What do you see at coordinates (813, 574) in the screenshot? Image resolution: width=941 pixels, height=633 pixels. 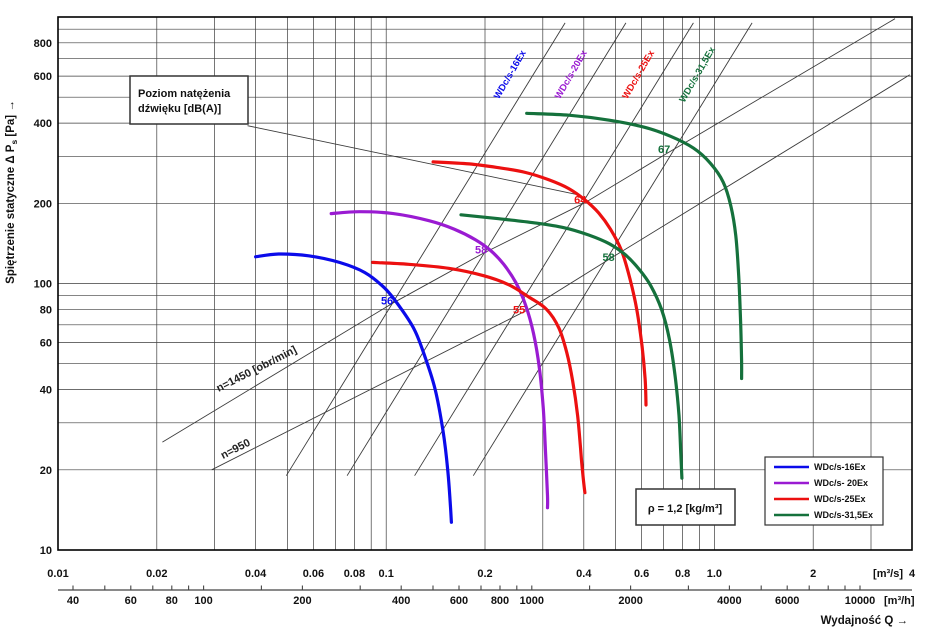 I see `x-tick-label-m3s: 2` at bounding box center [813, 574].